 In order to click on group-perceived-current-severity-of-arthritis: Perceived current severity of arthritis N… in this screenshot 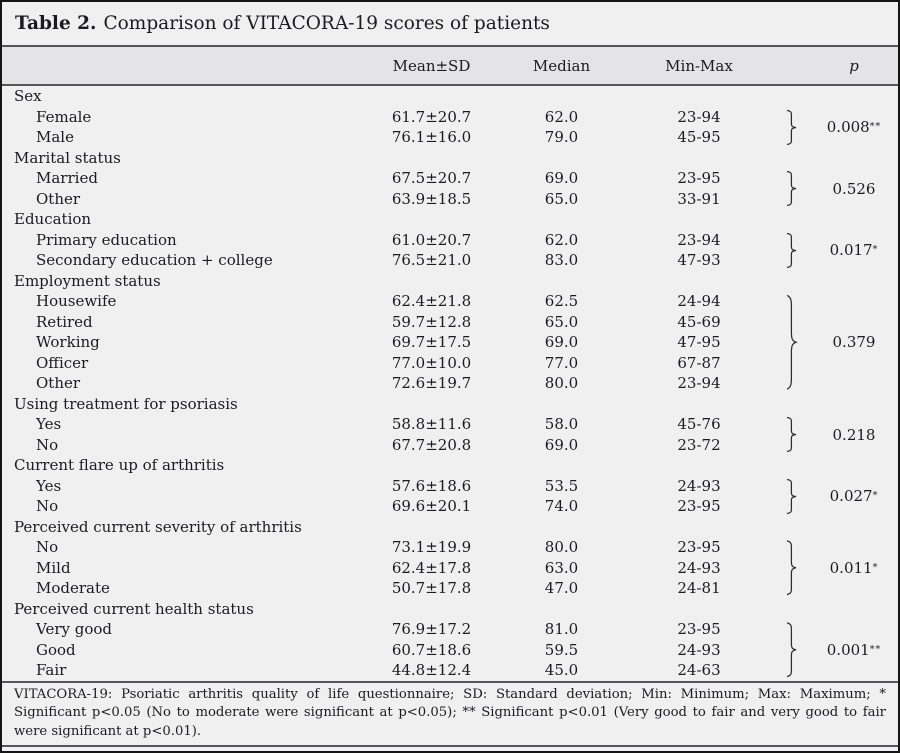, I will do `click(456, 558)`.